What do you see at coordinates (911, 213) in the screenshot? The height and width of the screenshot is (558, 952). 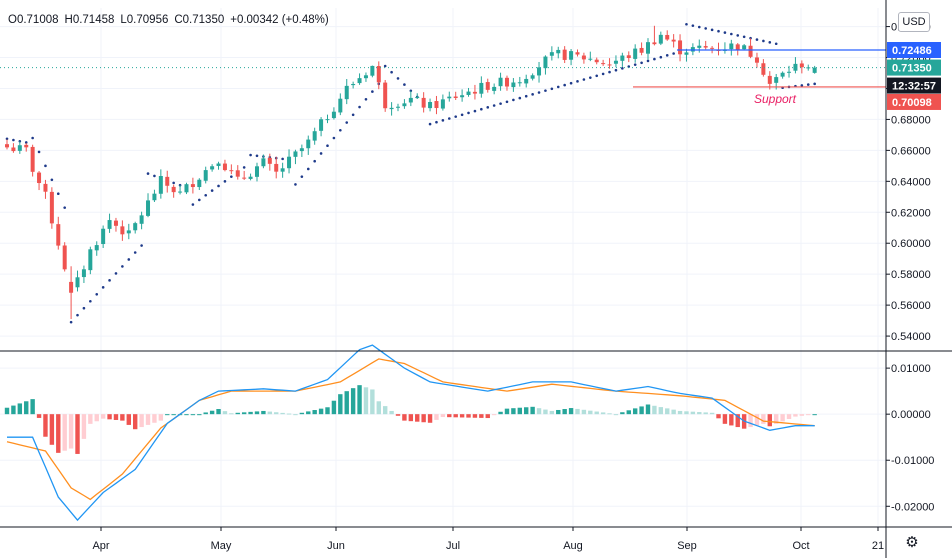 I see `price-tick-label: 0.62000` at bounding box center [911, 213].